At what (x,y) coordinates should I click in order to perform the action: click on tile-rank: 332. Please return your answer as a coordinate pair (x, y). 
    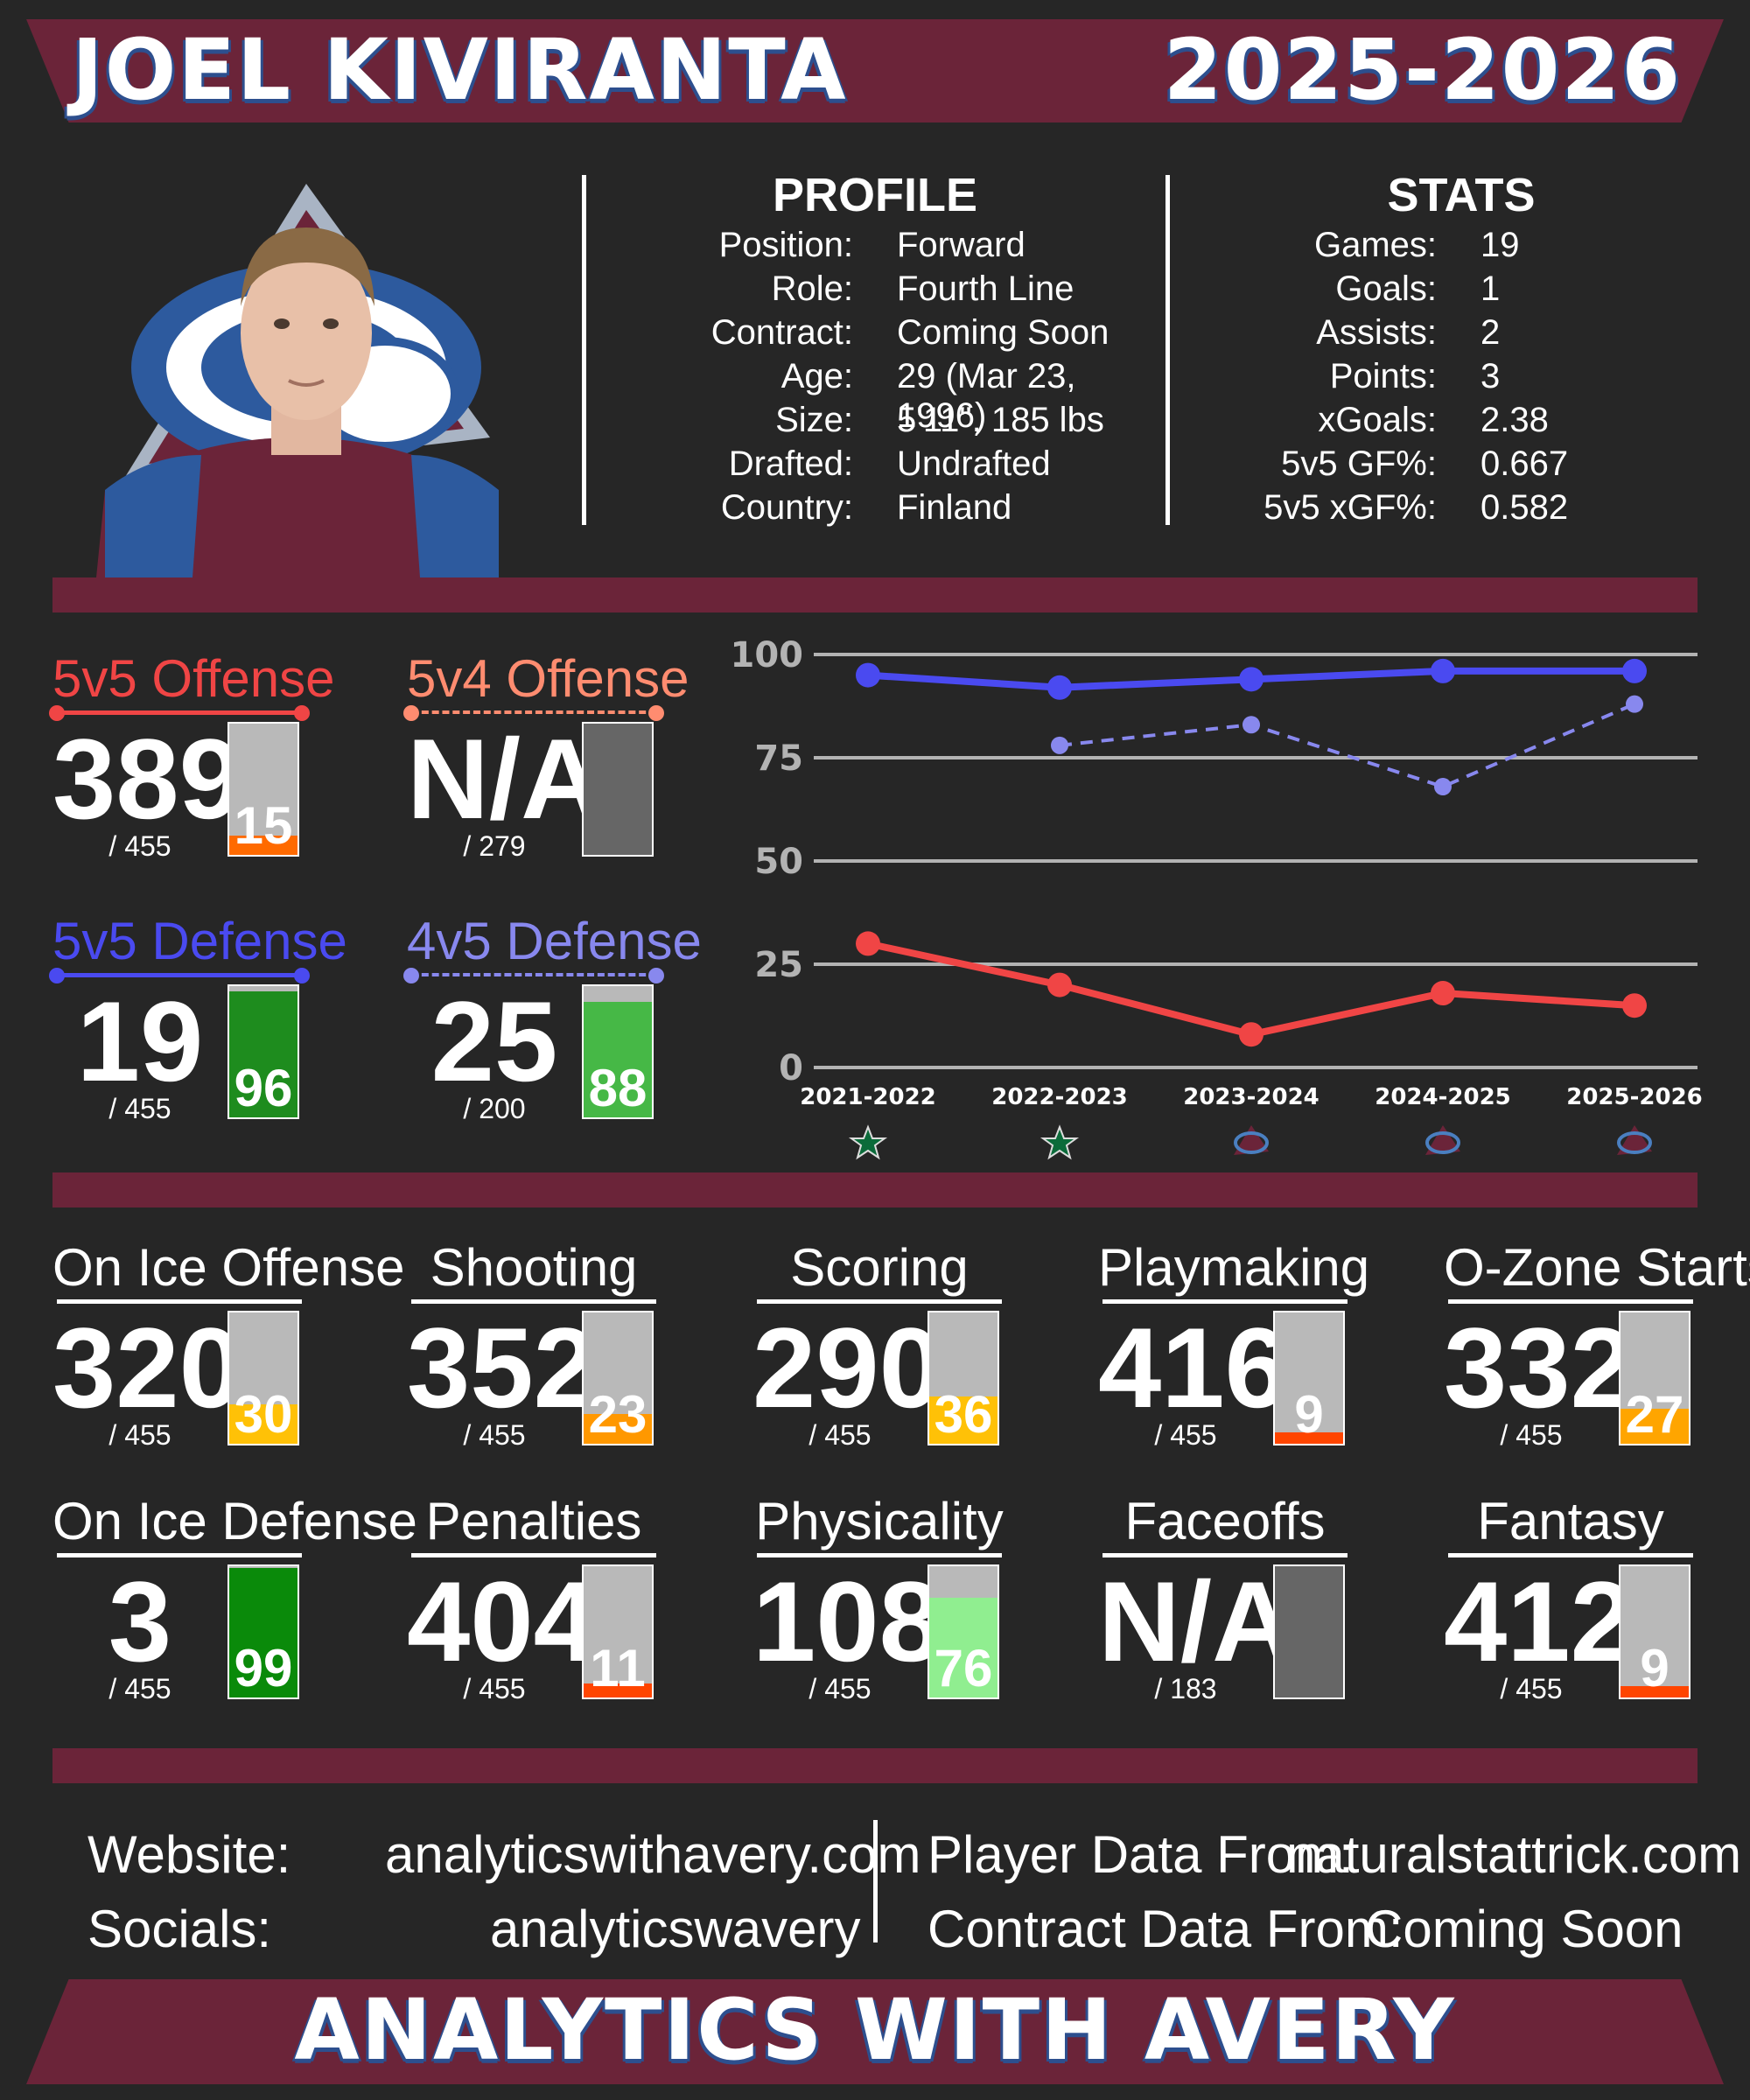
    Looking at the image, I should click on (1539, 1368).